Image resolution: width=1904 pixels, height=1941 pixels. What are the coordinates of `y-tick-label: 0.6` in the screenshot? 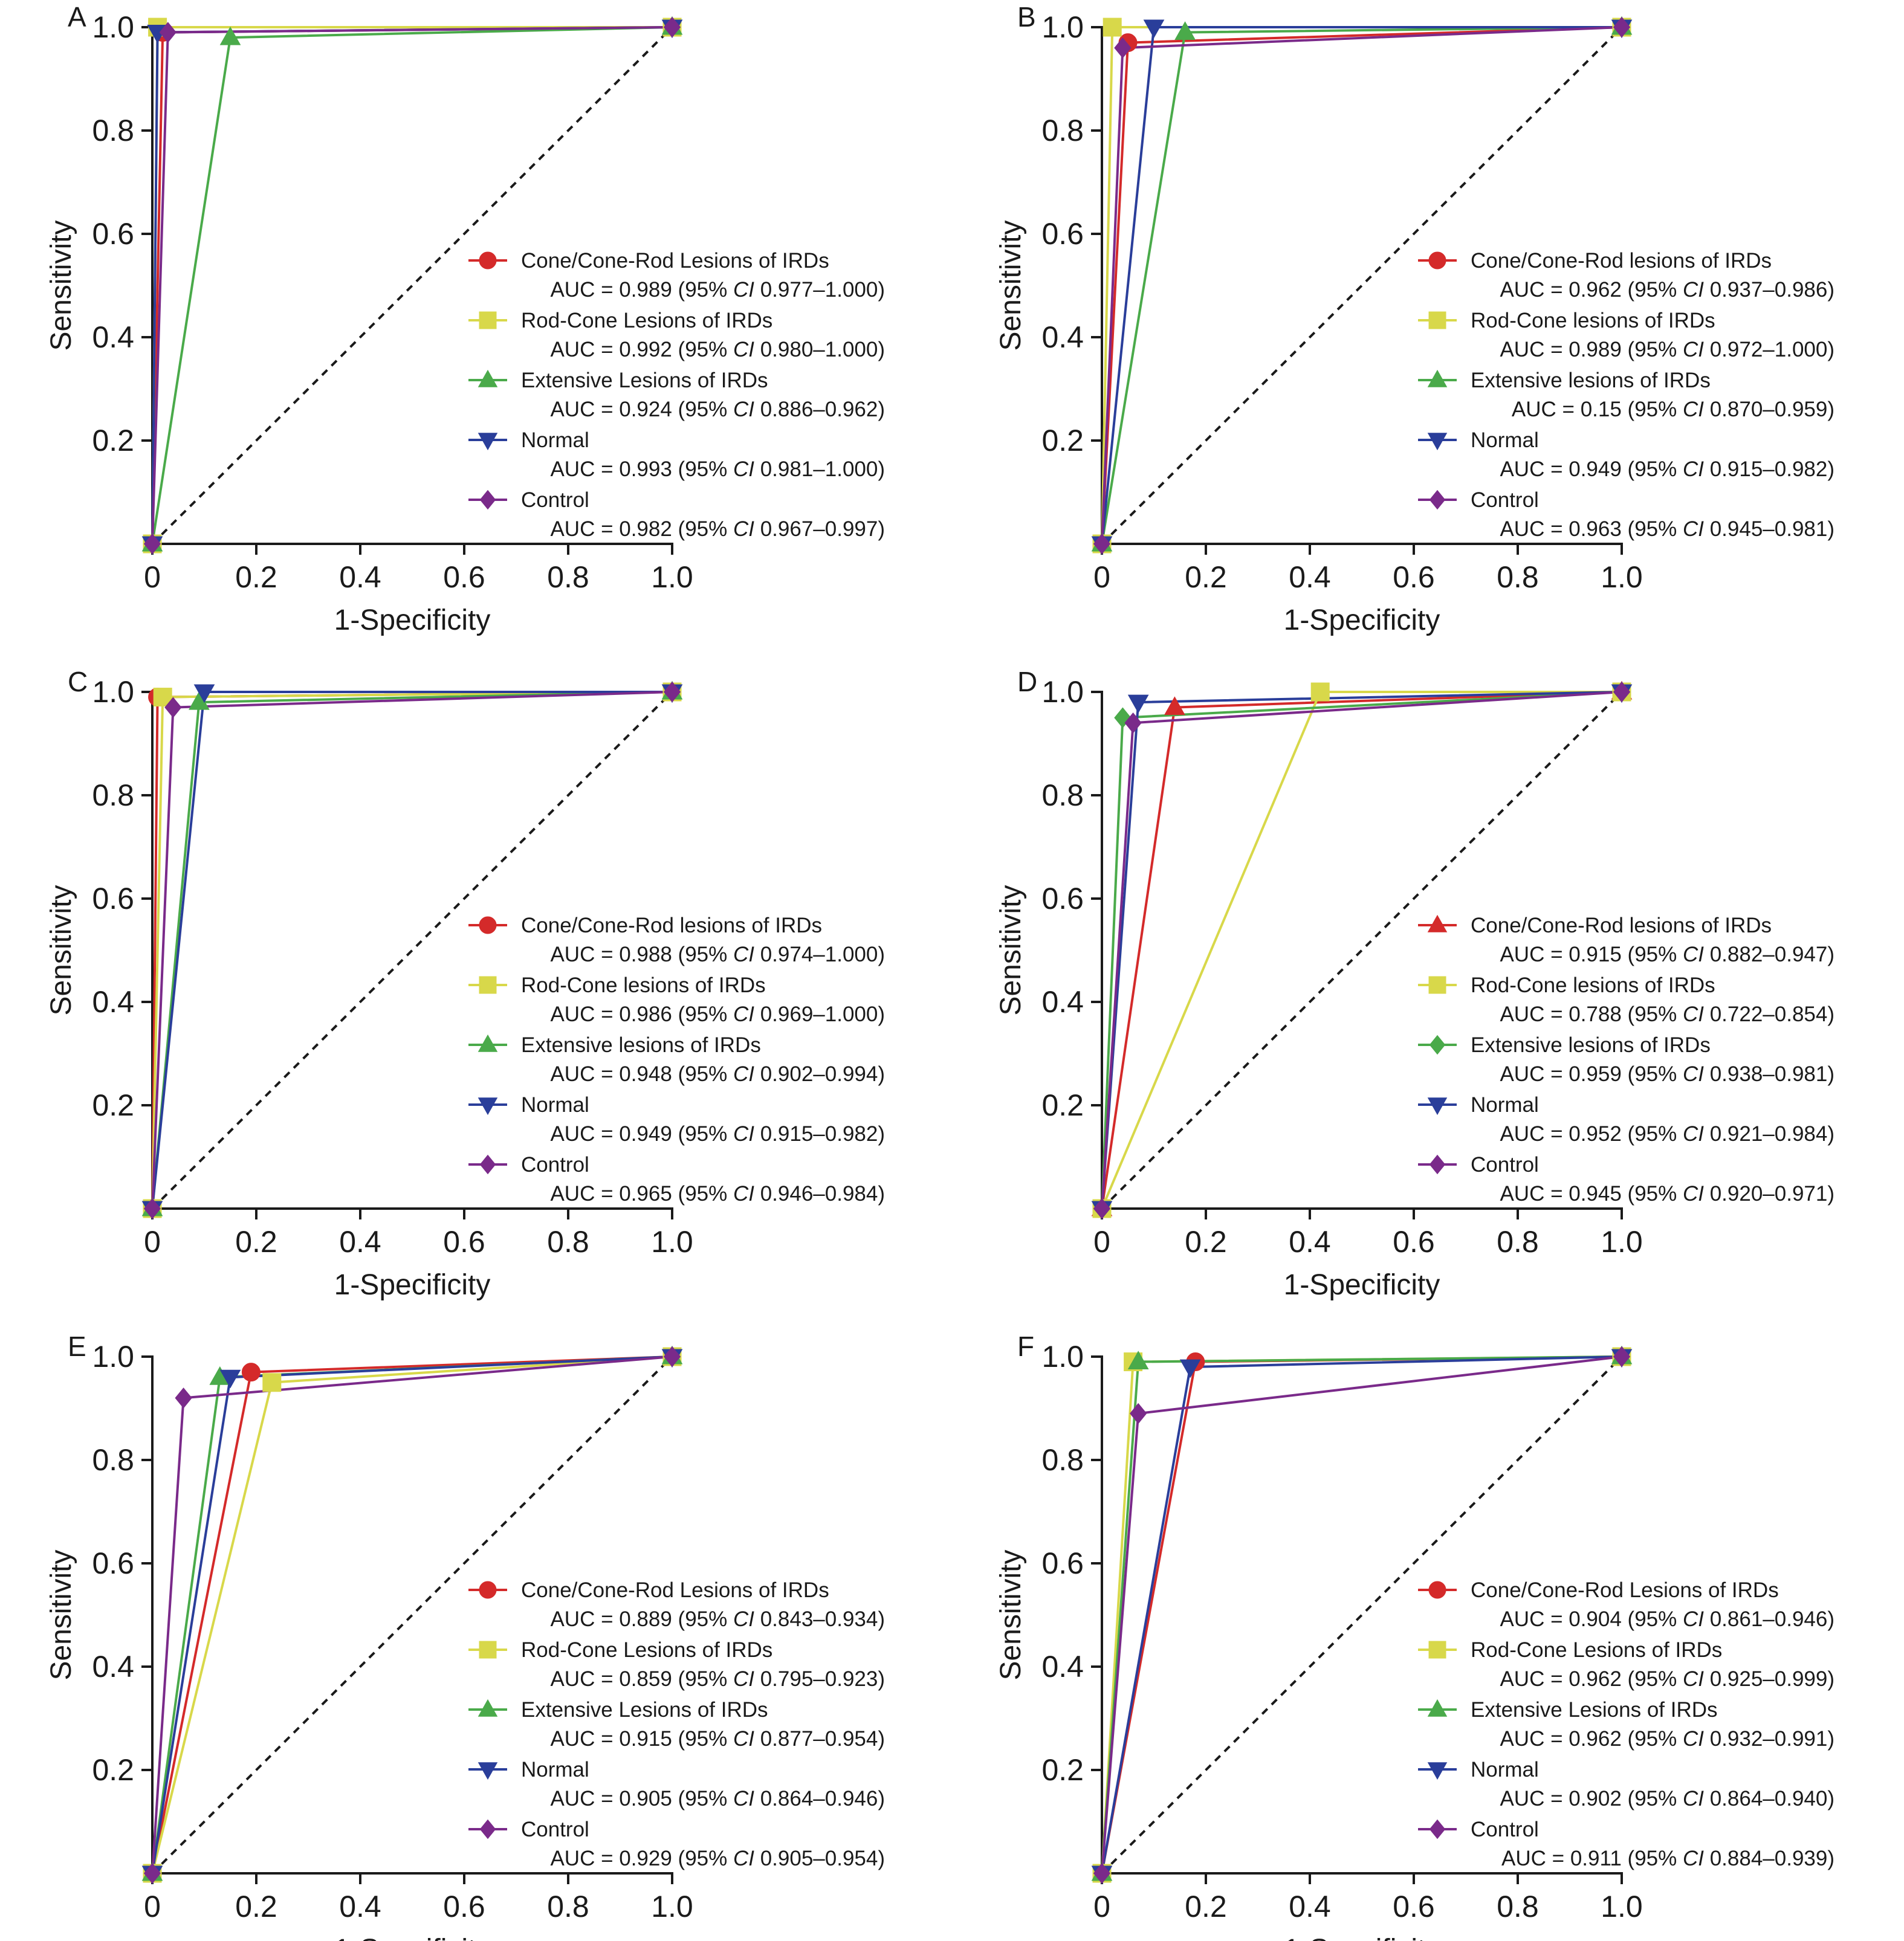 It's located at (1062, 1563).